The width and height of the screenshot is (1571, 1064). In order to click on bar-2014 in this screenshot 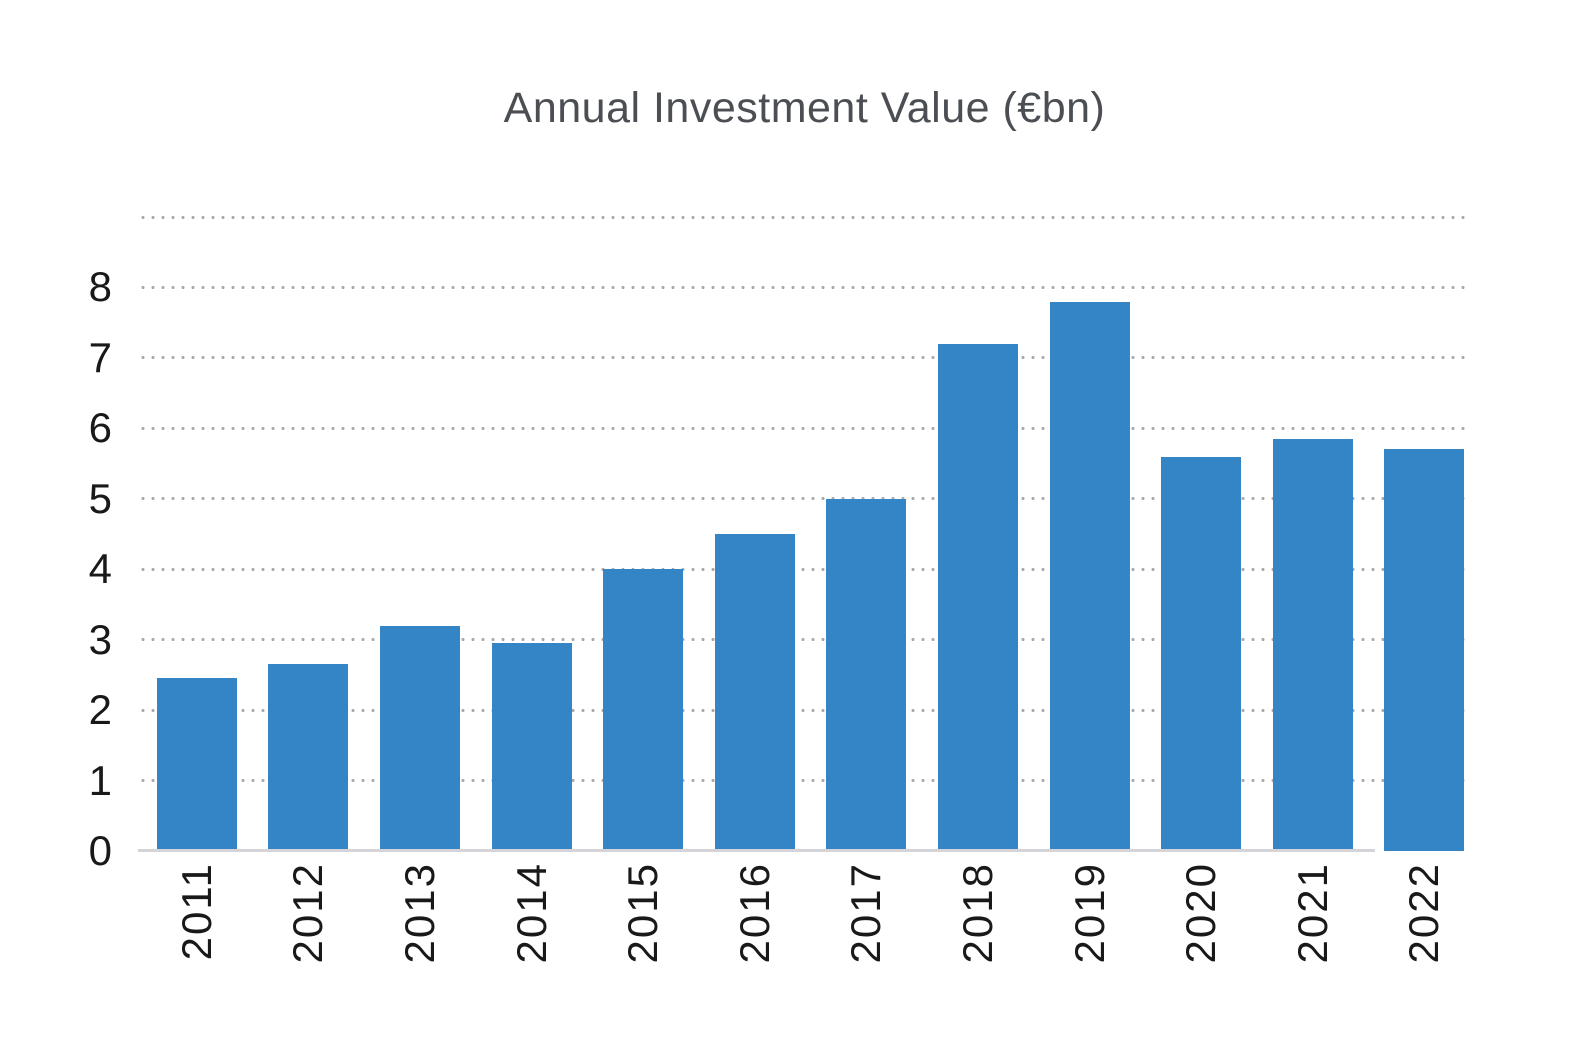, I will do `click(531, 747)`.